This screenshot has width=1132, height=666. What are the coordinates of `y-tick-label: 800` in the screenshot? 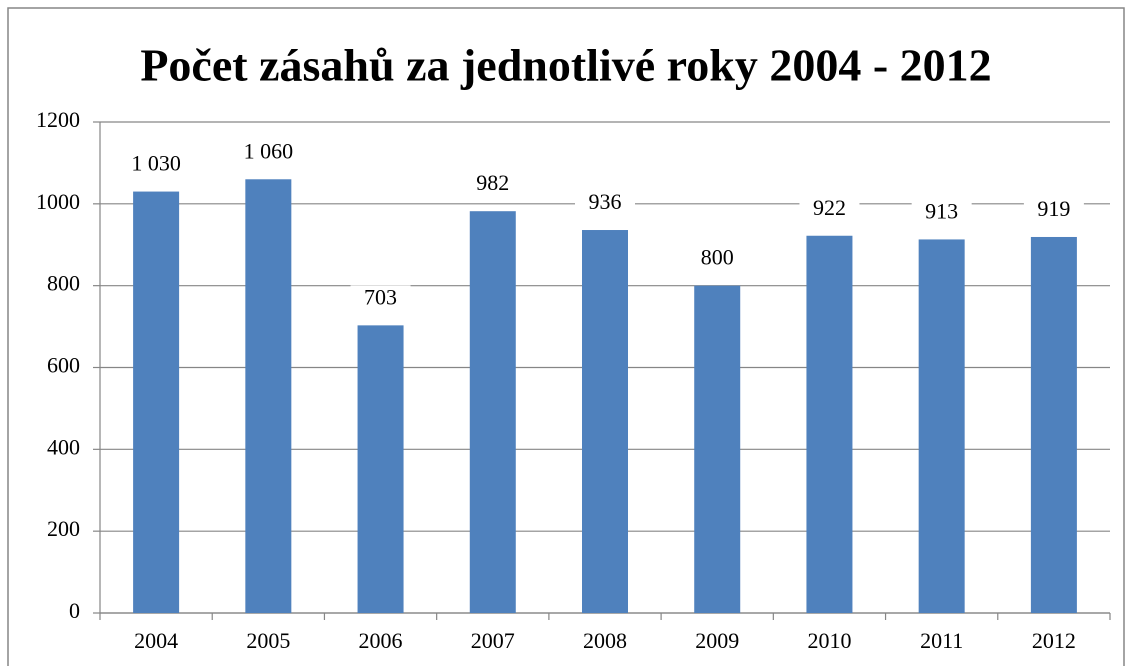 It's located at (63, 283).